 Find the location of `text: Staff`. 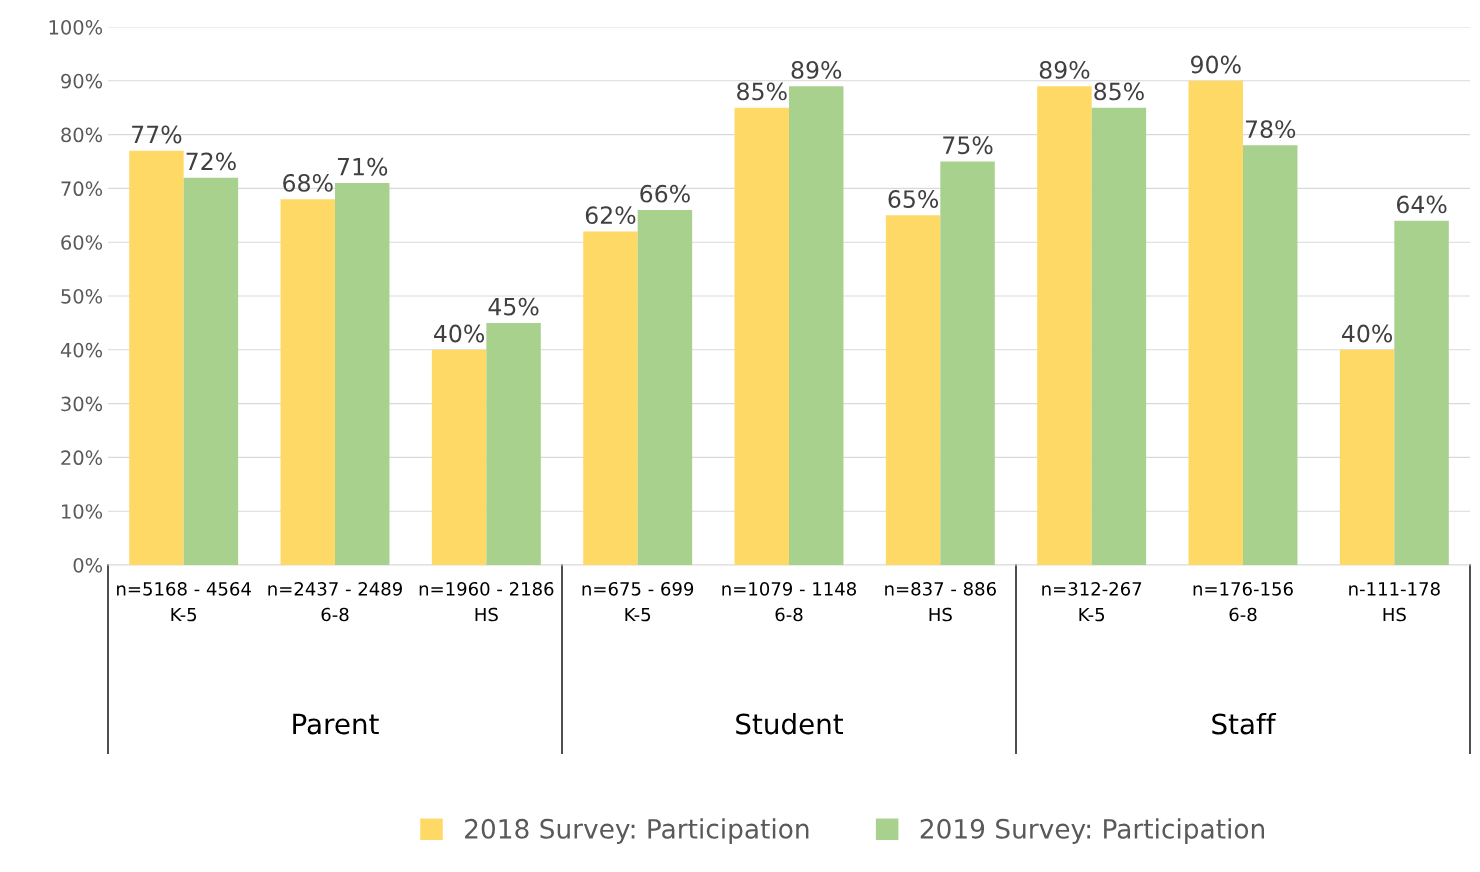

text: Staff is located at coordinates (1244, 723).